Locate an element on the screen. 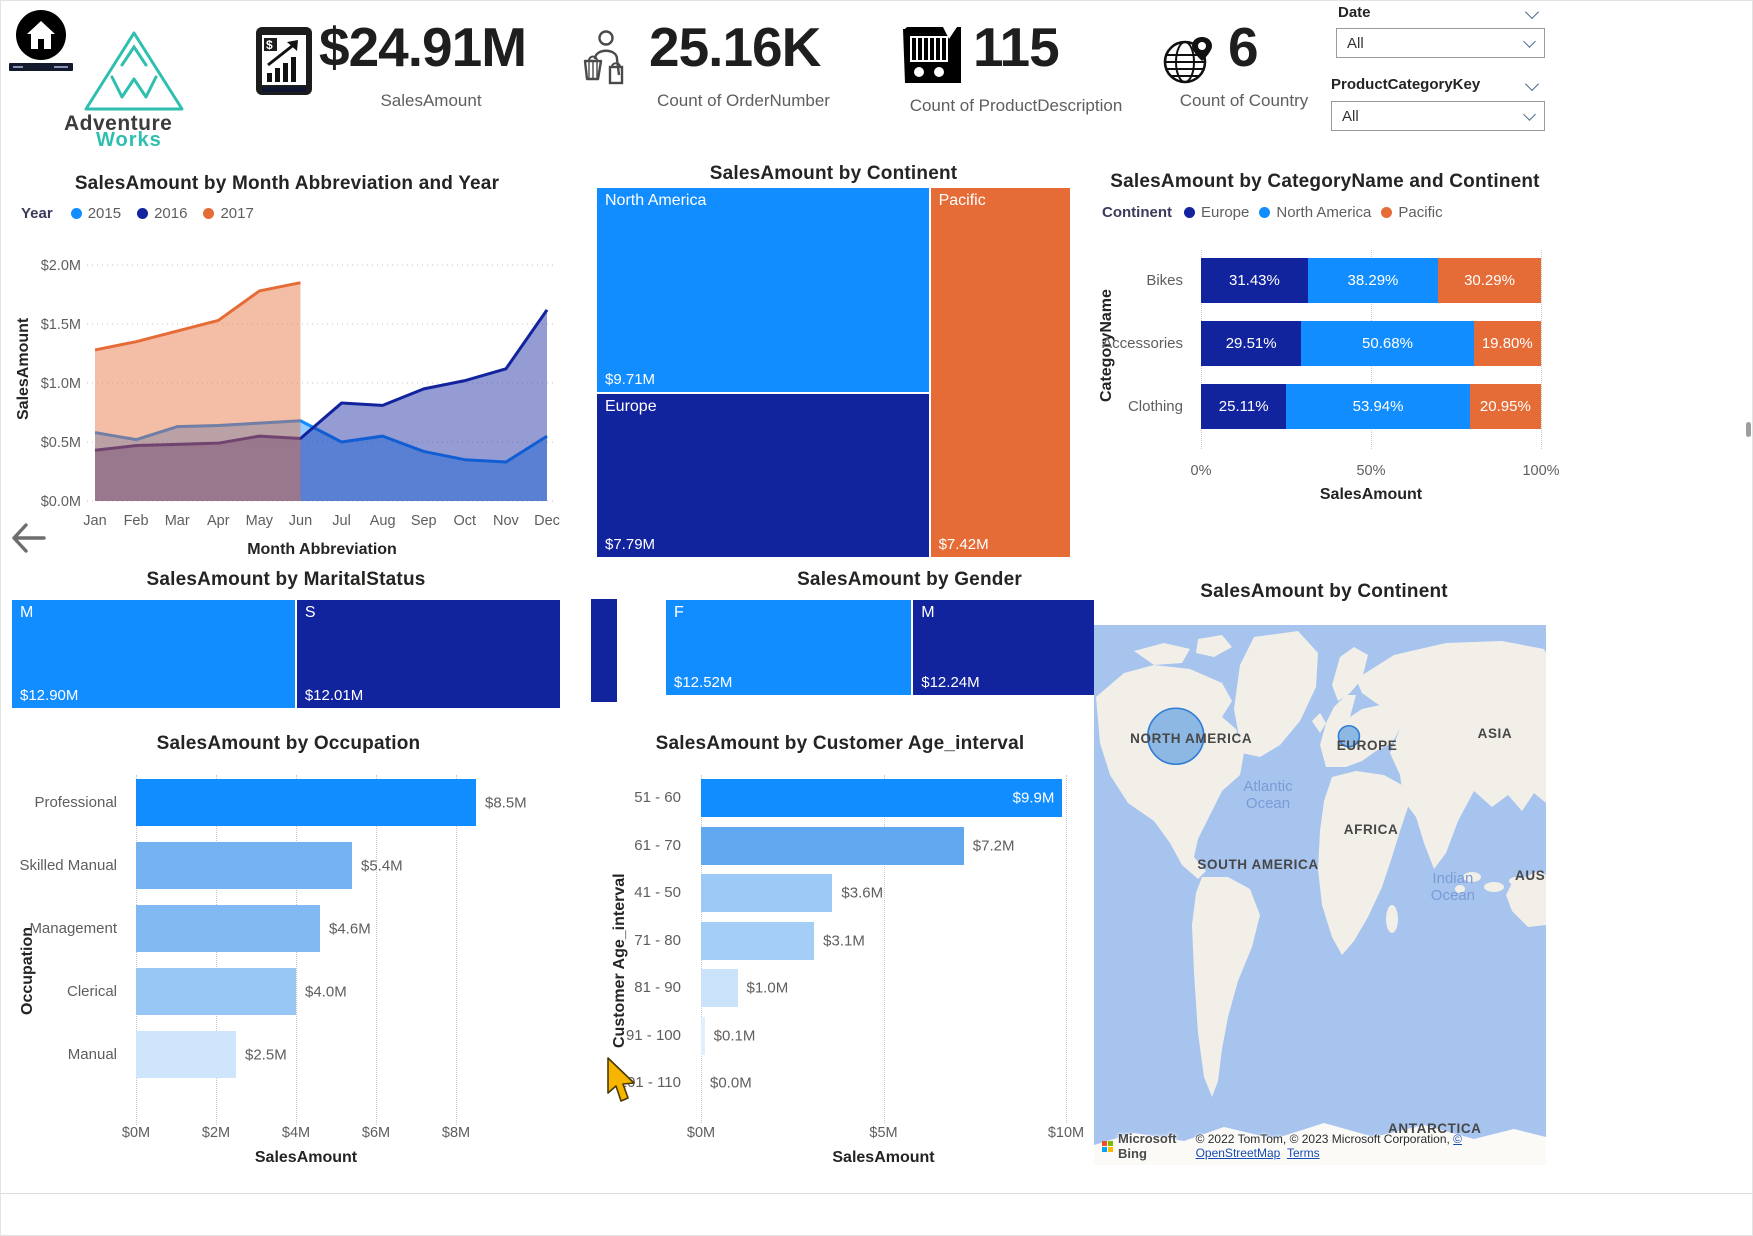 The image size is (1753, 1236). legend-item-north-america: North America is located at coordinates (1315, 212).